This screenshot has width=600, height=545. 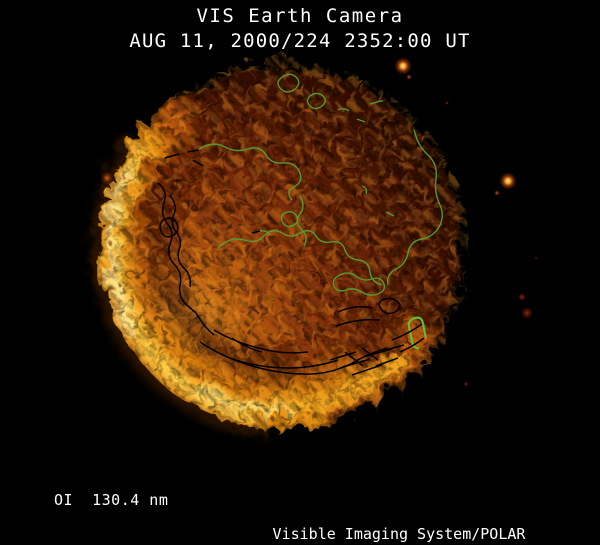 I want to click on wavelength-label: OI 130.4 nm, so click(x=111, y=500).